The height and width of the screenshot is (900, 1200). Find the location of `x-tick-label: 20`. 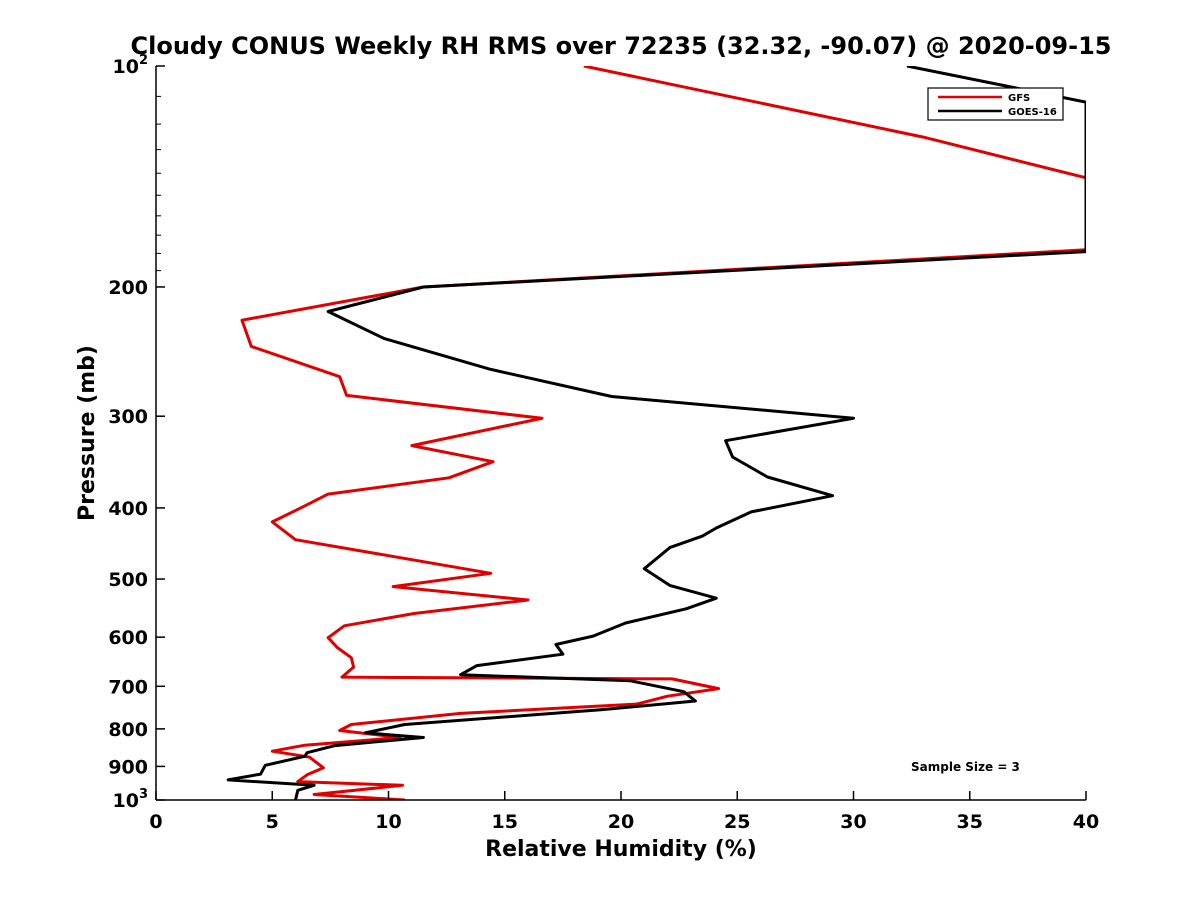

x-tick-label: 20 is located at coordinates (621, 822).